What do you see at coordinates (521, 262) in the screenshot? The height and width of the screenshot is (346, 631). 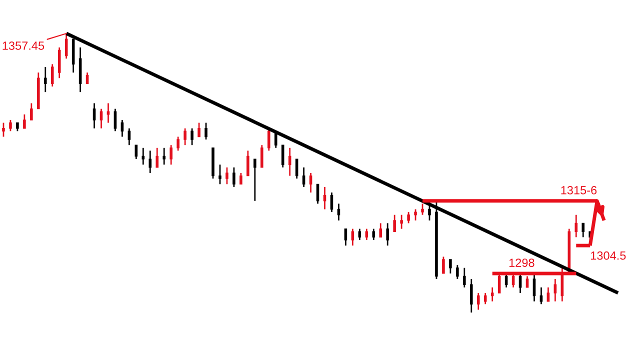 I see `series-label: 1298` at bounding box center [521, 262].